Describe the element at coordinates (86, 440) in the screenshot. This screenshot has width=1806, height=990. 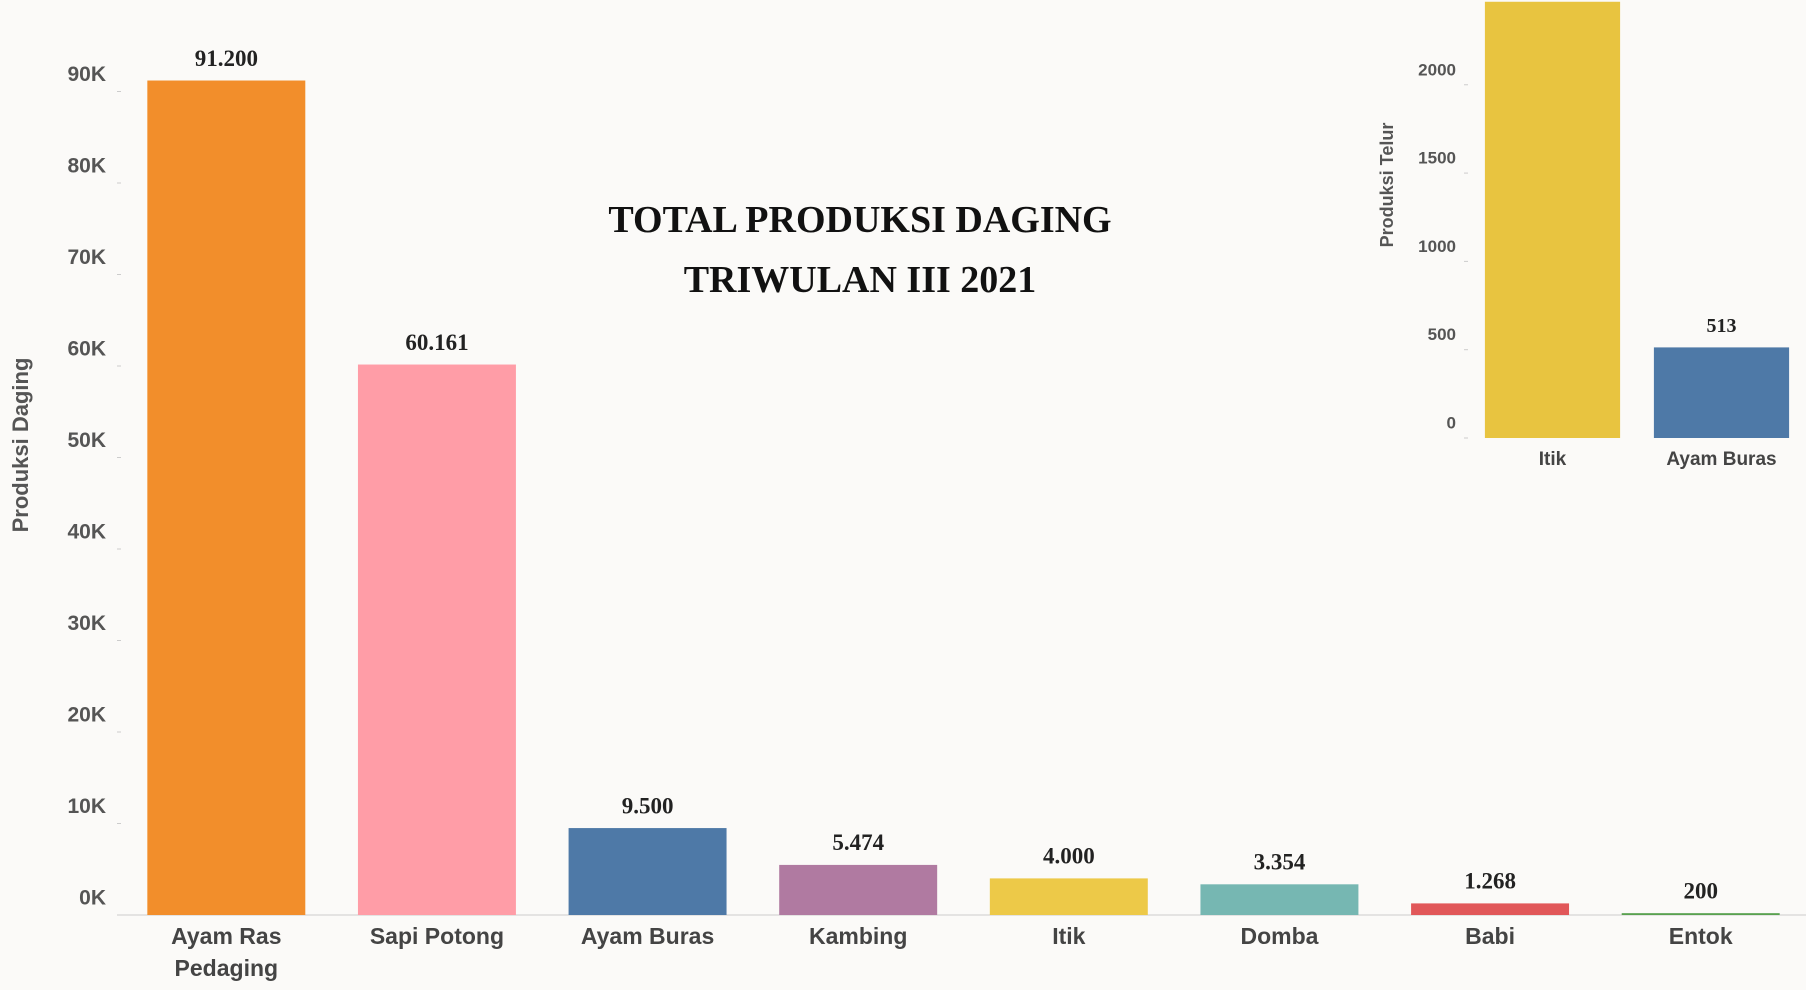
I see `y-tick-label: 50K` at that location.